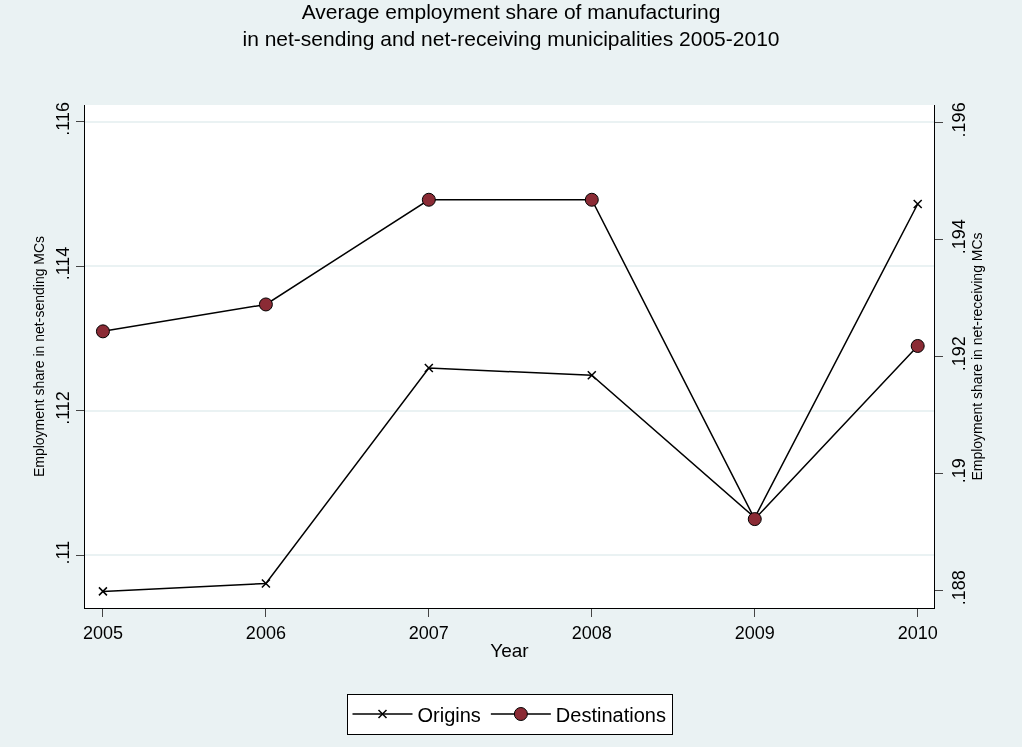  I want to click on y-axis-title: Employment share in net-sending MCs, so click(39, 356).